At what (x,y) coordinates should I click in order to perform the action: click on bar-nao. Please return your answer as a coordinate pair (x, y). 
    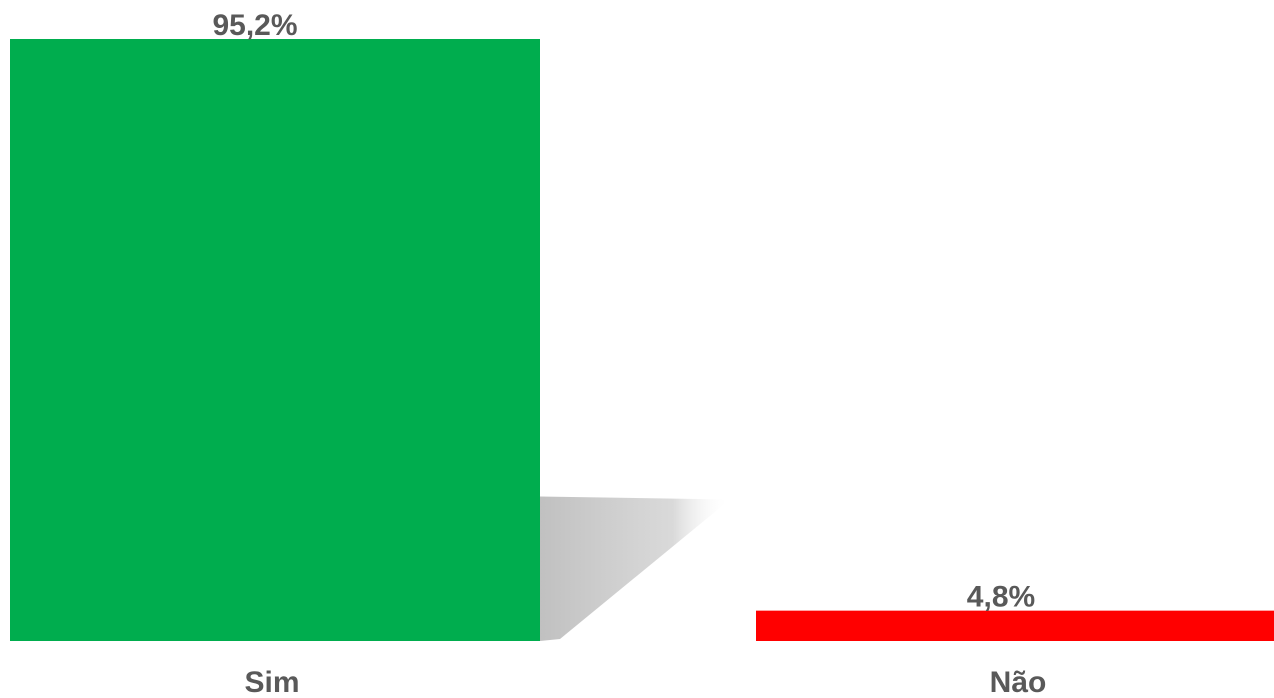
    Looking at the image, I should click on (1015, 625).